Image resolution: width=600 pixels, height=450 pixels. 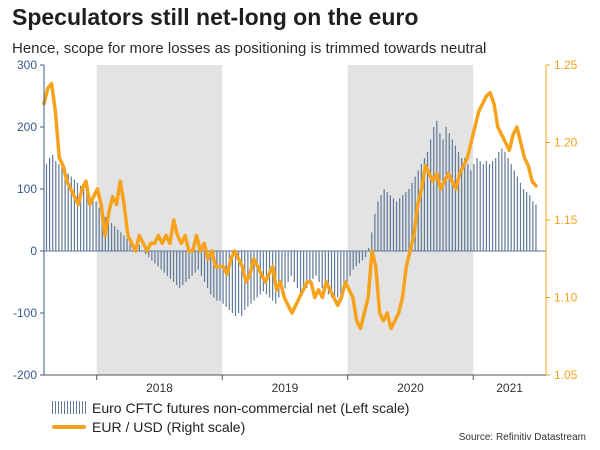 What do you see at coordinates (33, 251) in the screenshot?
I see `left-tick-label: 0` at bounding box center [33, 251].